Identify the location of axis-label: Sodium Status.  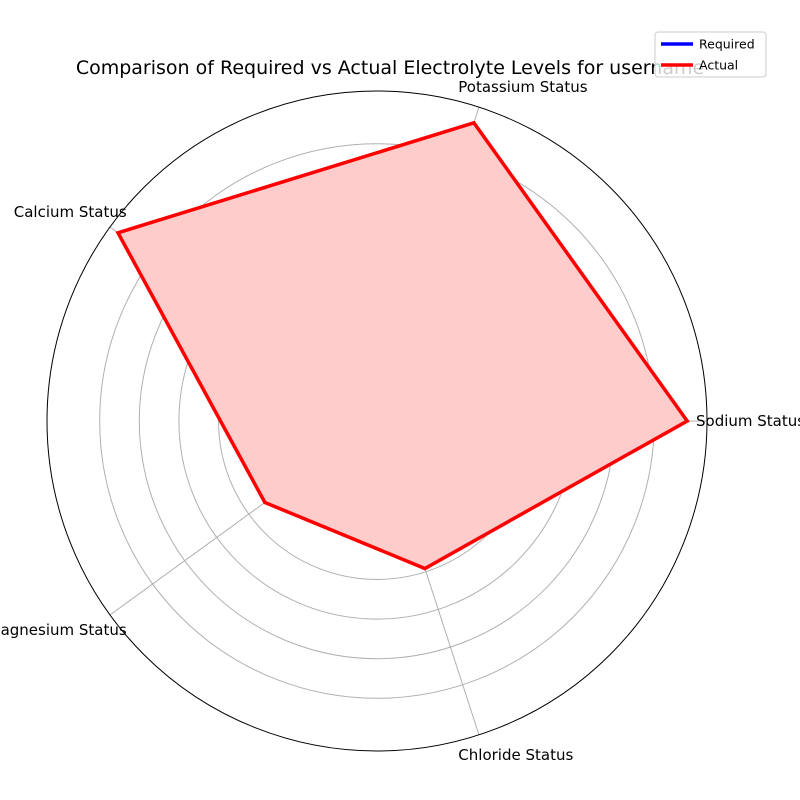
(748, 421).